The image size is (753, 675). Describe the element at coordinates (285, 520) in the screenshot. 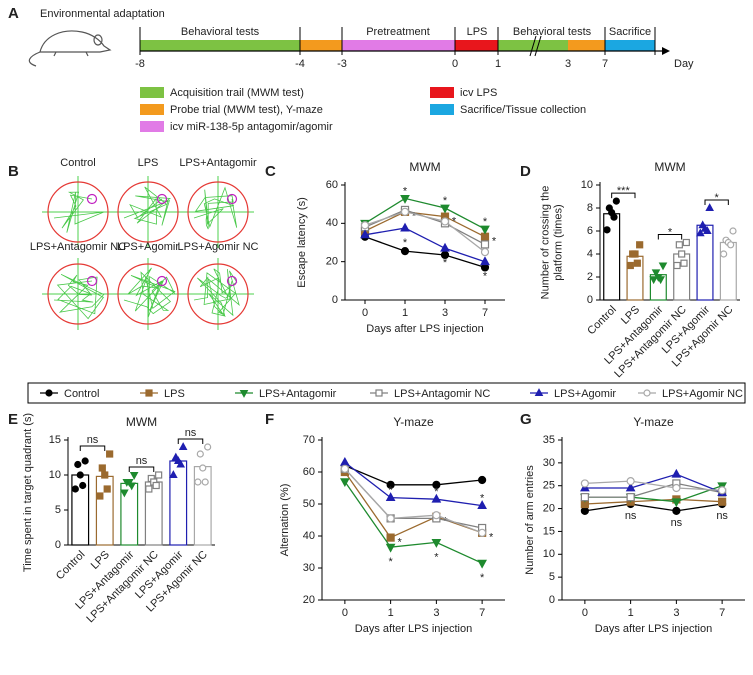

I see `y-axis-label: Alternation (%)` at that location.